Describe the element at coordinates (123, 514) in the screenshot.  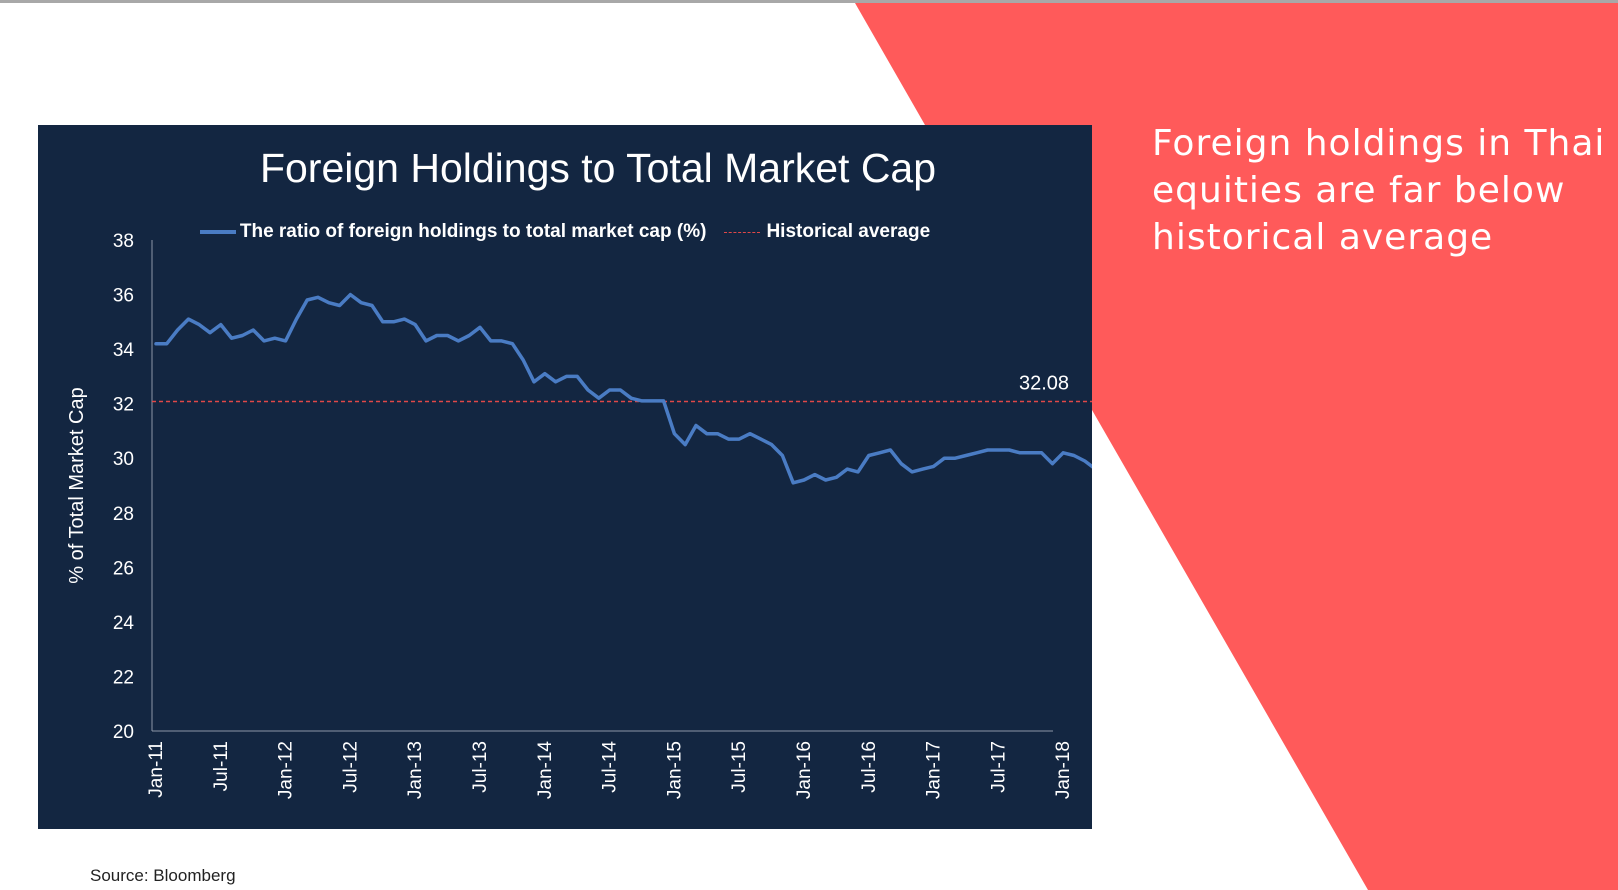
I see `y-tick-label: 28` at that location.